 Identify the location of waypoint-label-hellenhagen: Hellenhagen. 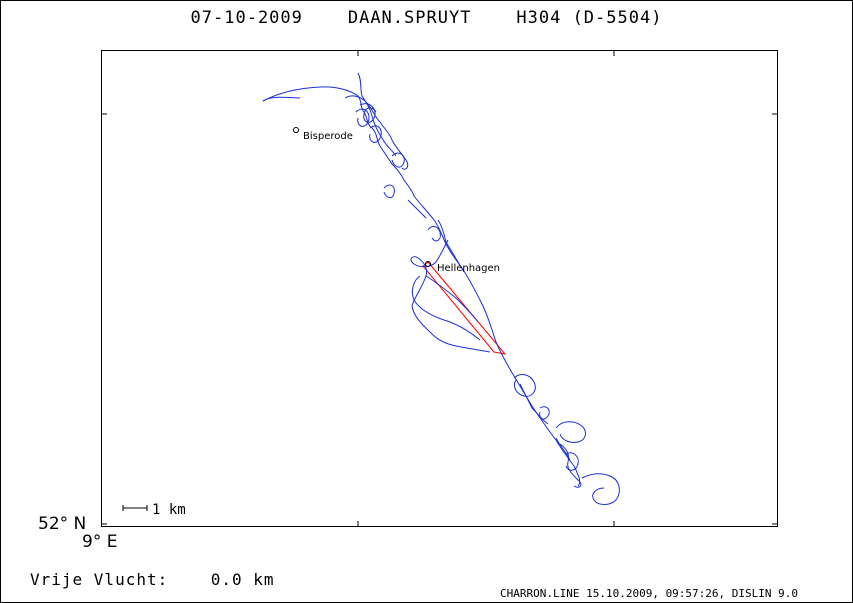
(468, 268).